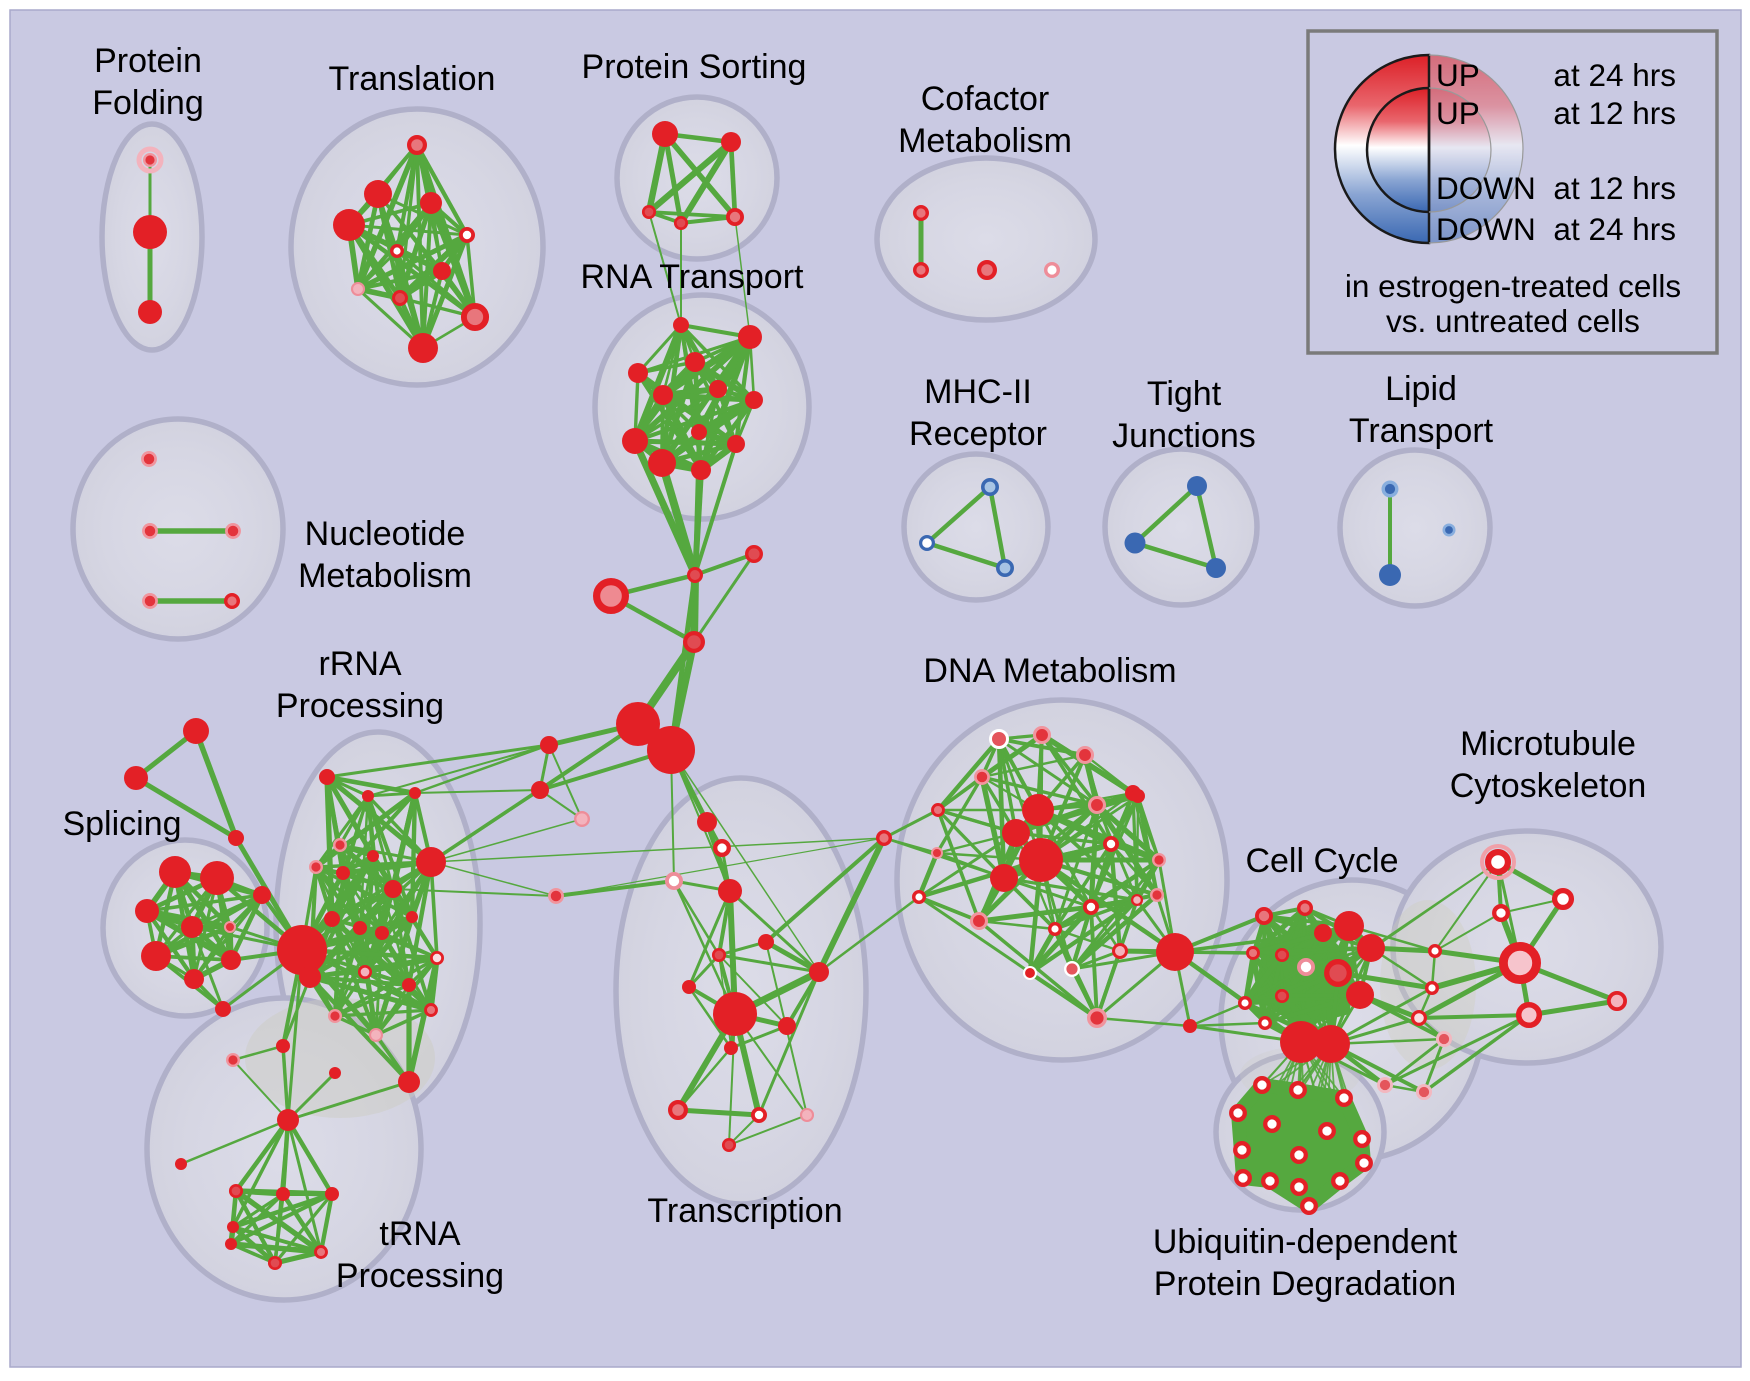 The image size is (1750, 1381). Describe the element at coordinates (1184, 436) in the screenshot. I see `svg-text: Junctions` at that location.